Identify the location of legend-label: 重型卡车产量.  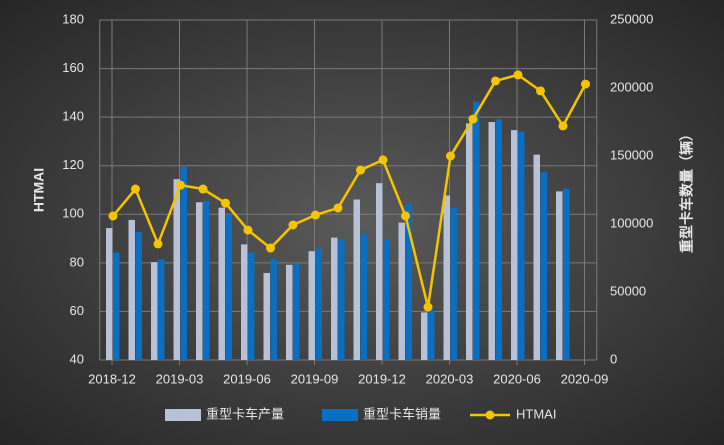
(245, 413).